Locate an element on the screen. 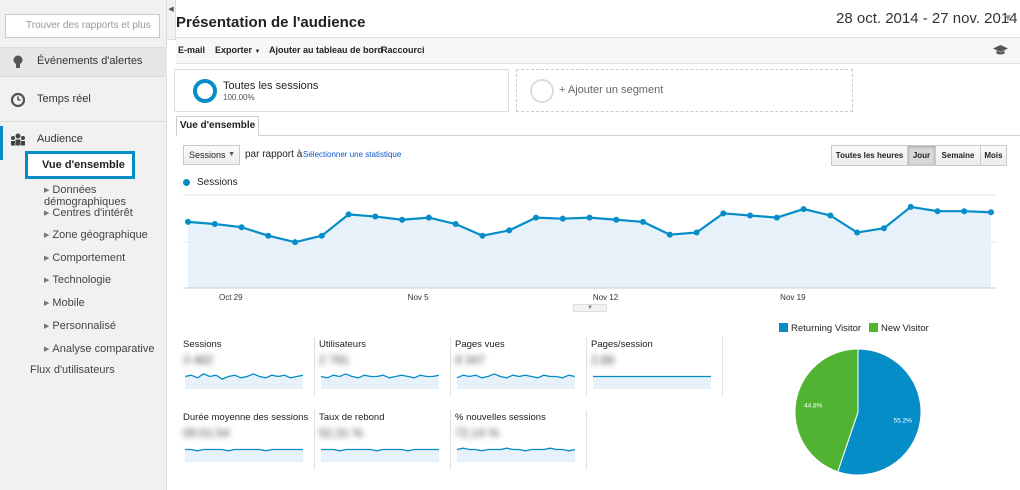 The image size is (1020, 490). sidebar-item-label: Données démographiques is located at coordinates (85, 196).